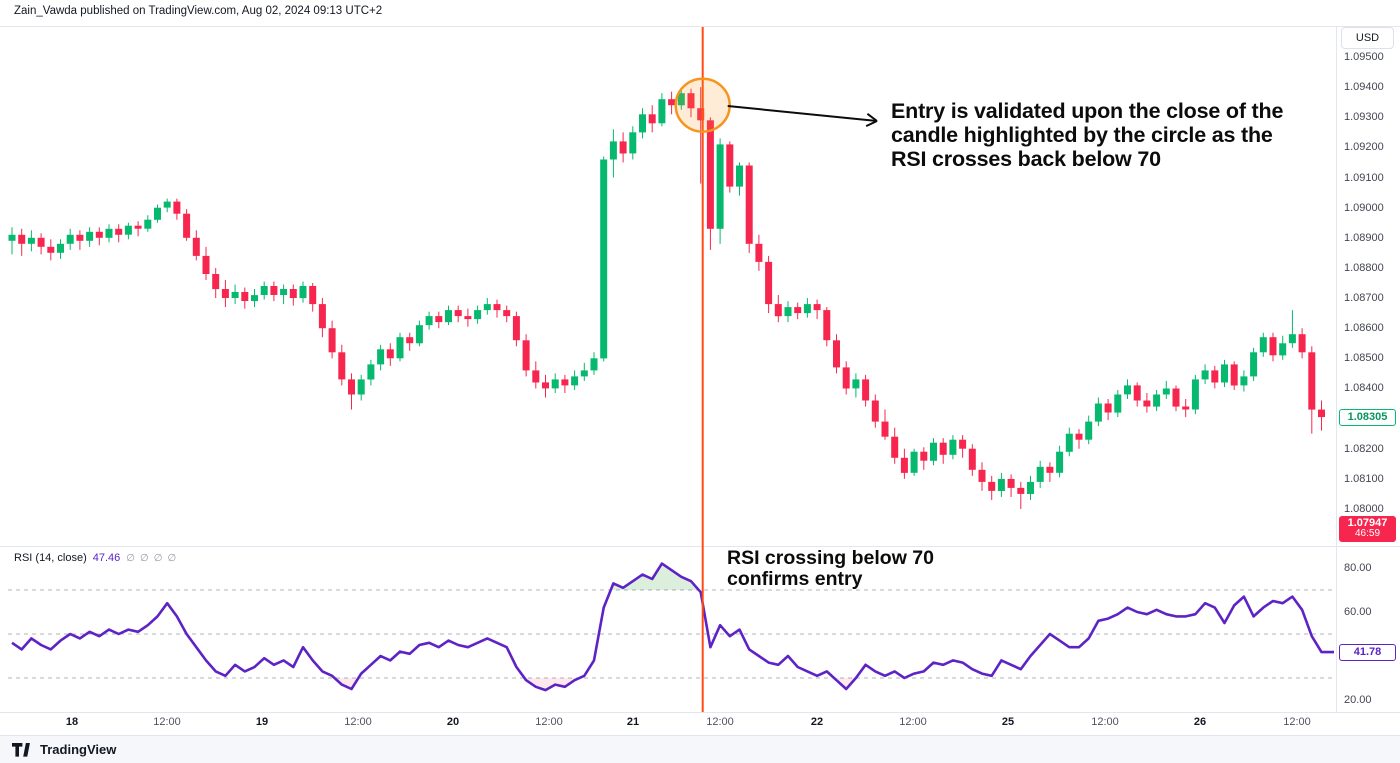 The width and height of the screenshot is (1400, 763). What do you see at coordinates (1358, 568) in the screenshot?
I see `rsi-tick-label: 80.00` at bounding box center [1358, 568].